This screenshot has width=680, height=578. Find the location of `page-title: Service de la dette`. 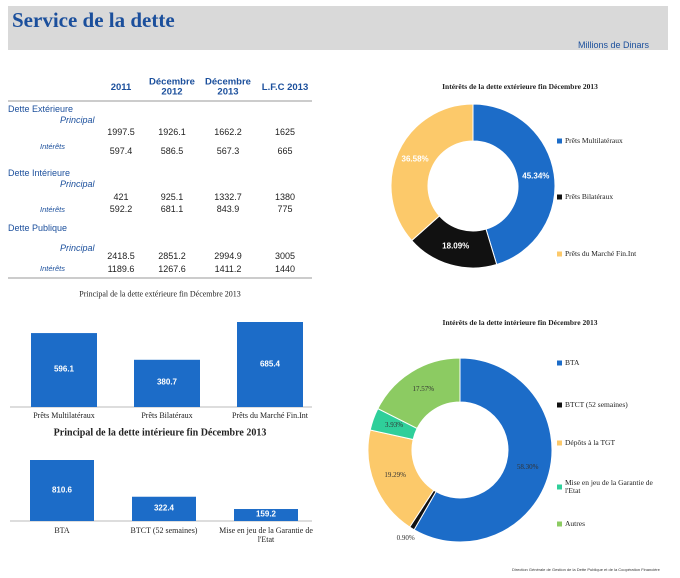

page-title: Service de la dette is located at coordinates (93, 20).